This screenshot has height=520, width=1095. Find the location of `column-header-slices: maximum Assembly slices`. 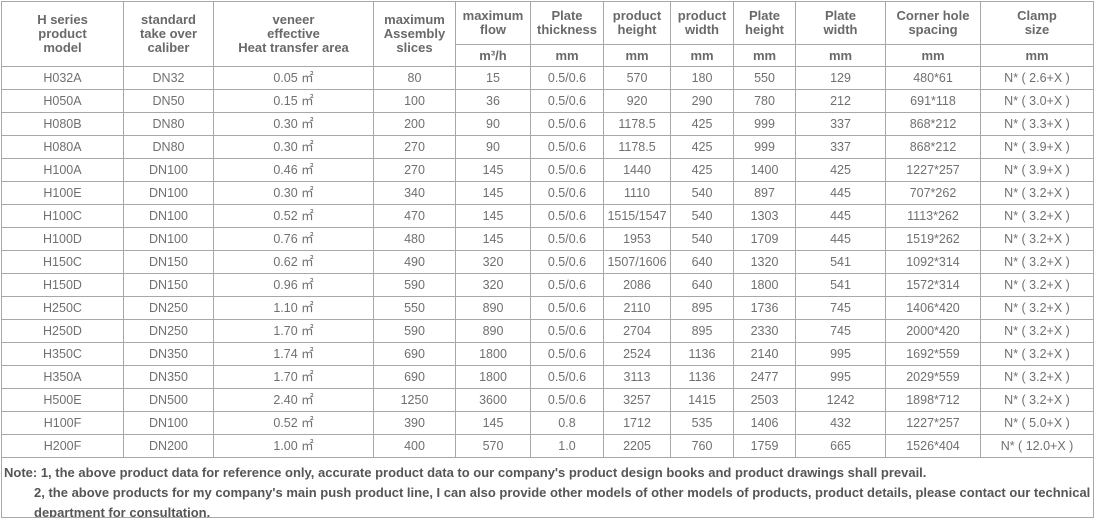

column-header-slices: maximum Assembly slices is located at coordinates (414, 34).